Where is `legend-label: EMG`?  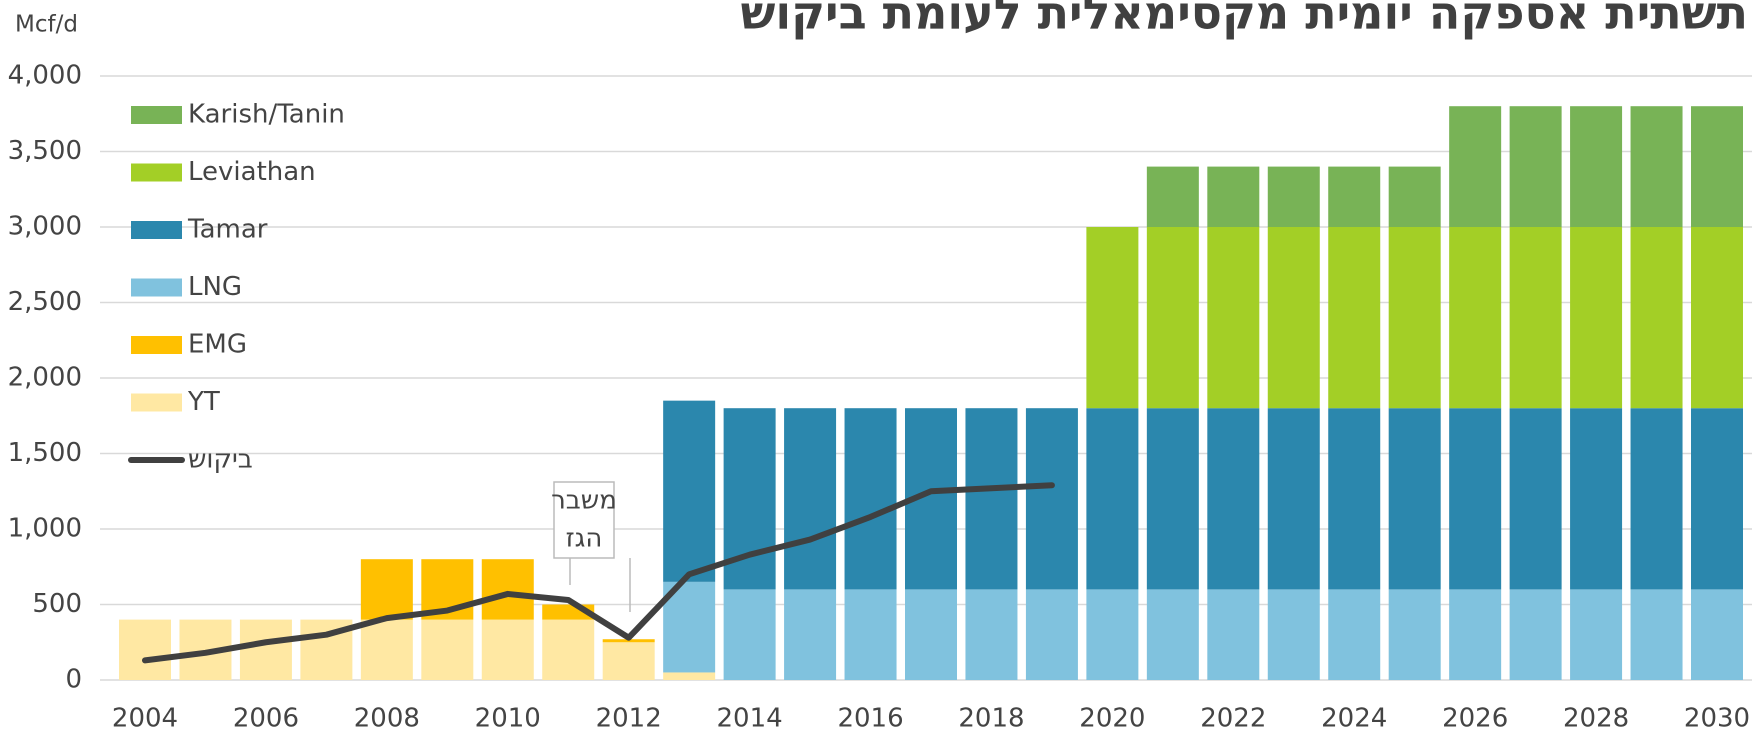 legend-label: EMG is located at coordinates (217, 345).